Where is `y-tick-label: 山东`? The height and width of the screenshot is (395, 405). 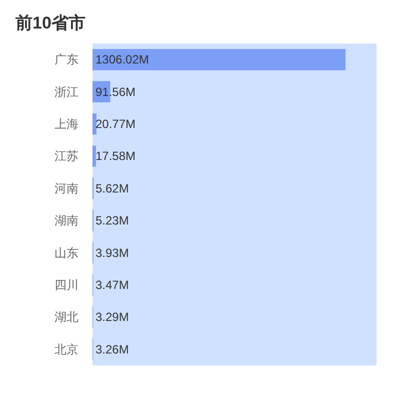 y-tick-label: 山东 is located at coordinates (66, 253).